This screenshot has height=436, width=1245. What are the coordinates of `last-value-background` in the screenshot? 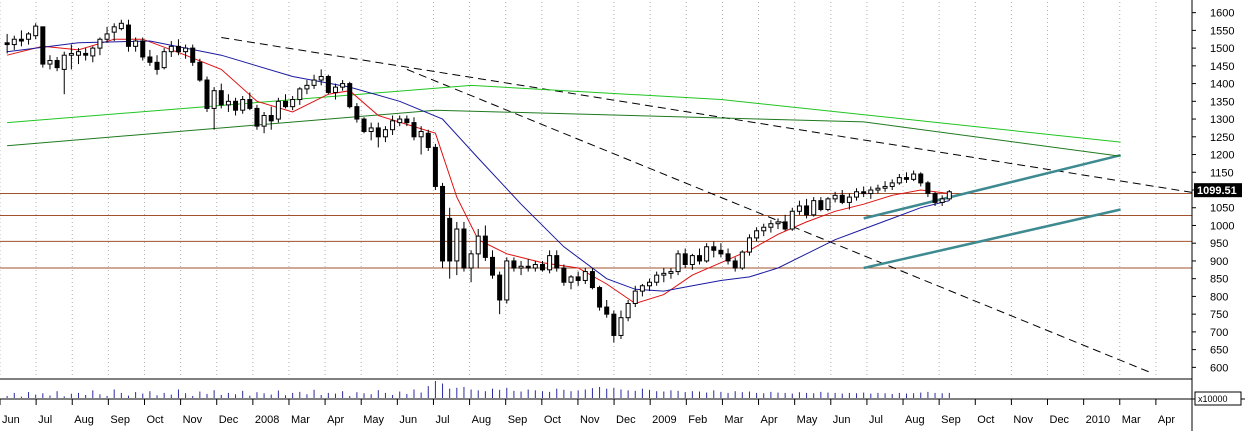 It's located at (1218, 190).